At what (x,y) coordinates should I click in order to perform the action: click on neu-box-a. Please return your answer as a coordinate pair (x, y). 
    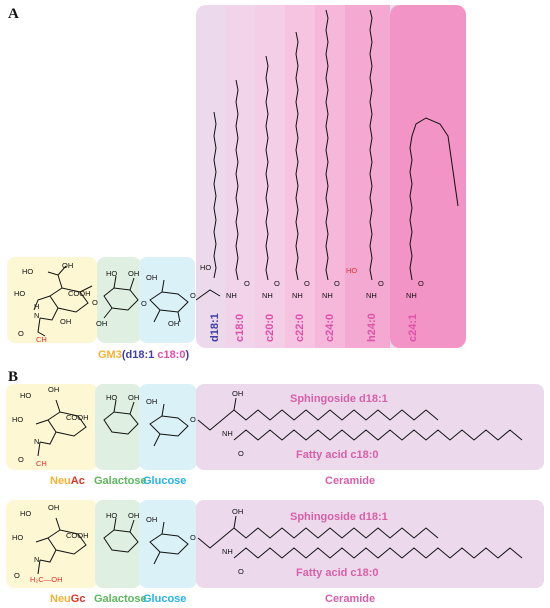
    Looking at the image, I should click on (52, 300).